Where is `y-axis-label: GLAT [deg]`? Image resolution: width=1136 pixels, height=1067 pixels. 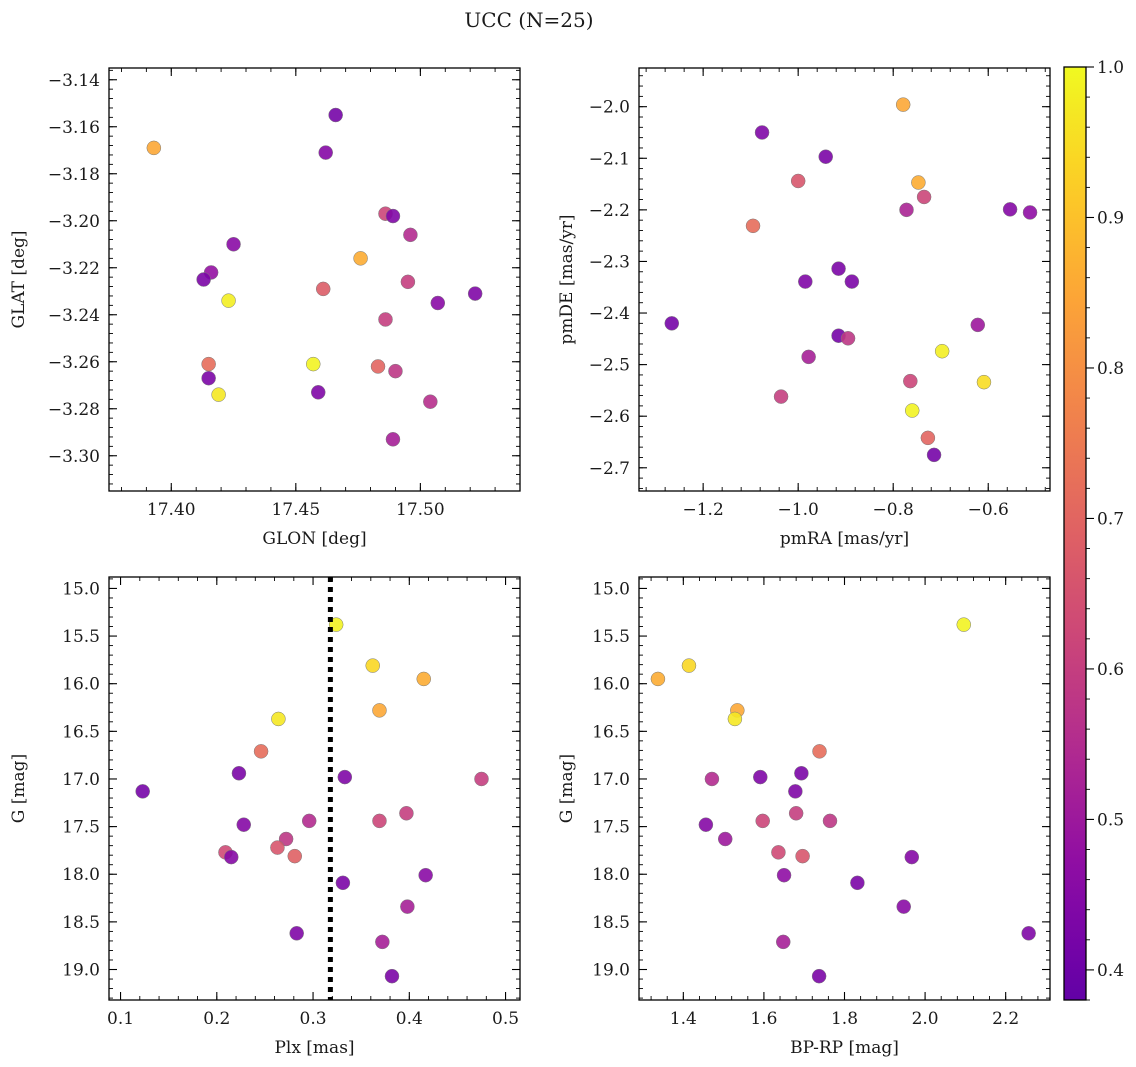 y-axis-label: GLAT [deg] is located at coordinates (19, 279).